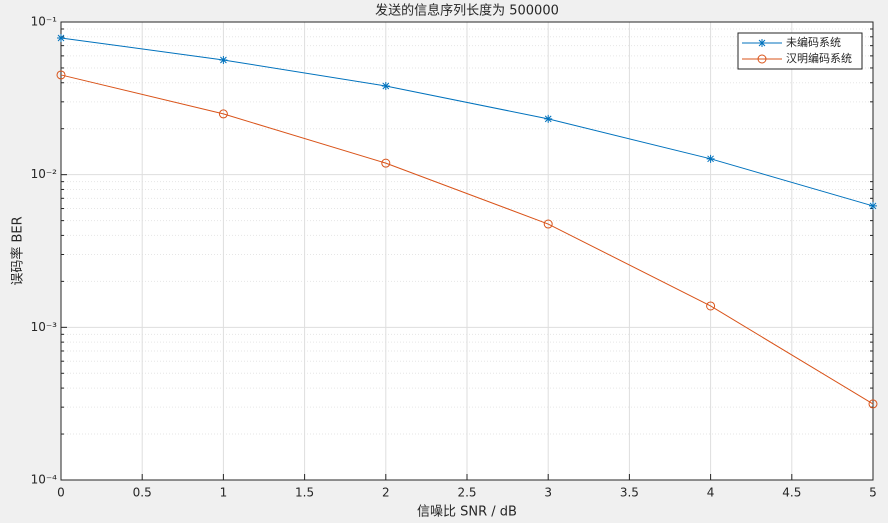 The image size is (888, 523). I want to click on y-tick-label: 10⁻², so click(44, 174).